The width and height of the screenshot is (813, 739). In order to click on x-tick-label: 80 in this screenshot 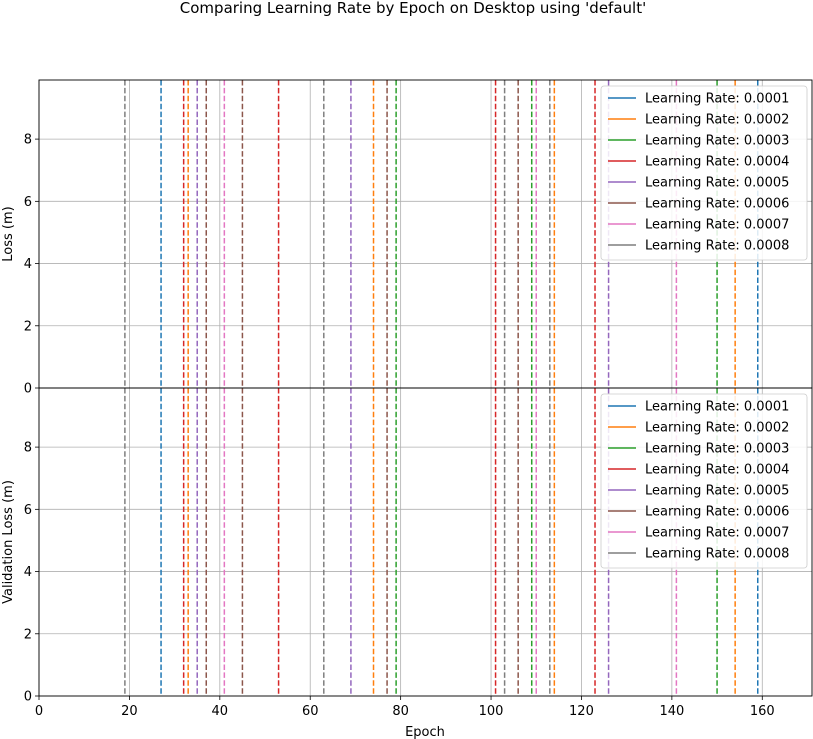, I will do `click(400, 711)`.